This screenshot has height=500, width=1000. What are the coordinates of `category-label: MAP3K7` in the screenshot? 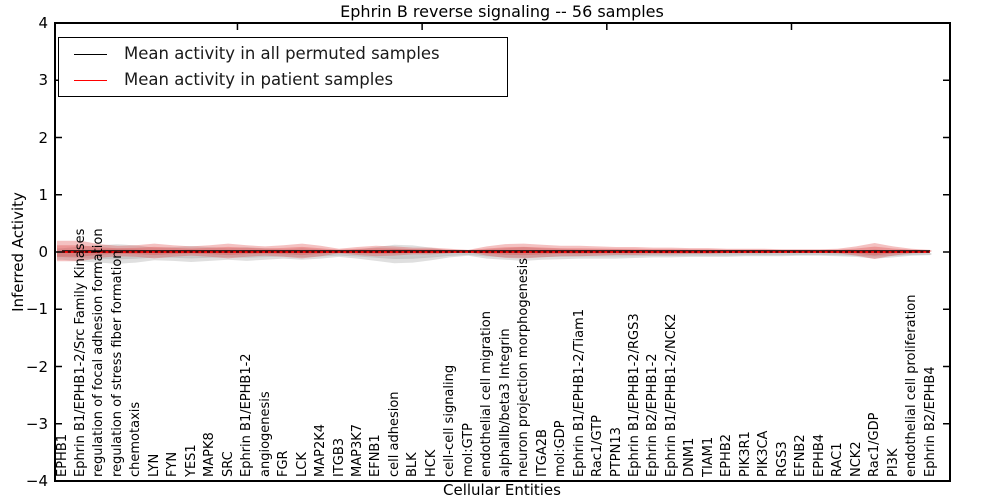 It's located at (357, 450).